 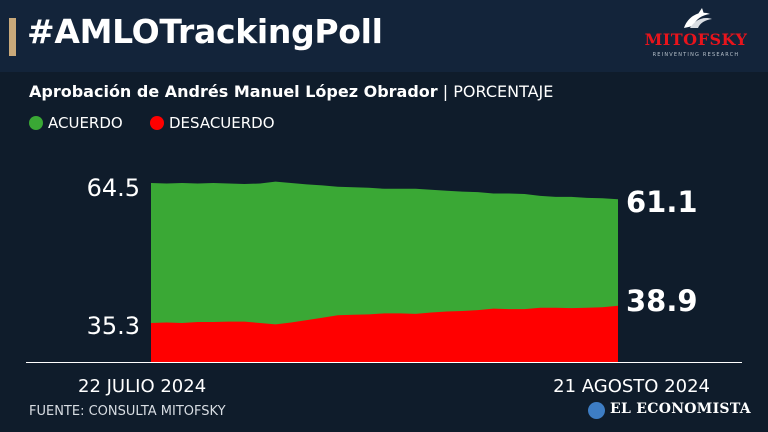 I want to click on subtitle-unit: PORCENTAJE, so click(x=503, y=91).